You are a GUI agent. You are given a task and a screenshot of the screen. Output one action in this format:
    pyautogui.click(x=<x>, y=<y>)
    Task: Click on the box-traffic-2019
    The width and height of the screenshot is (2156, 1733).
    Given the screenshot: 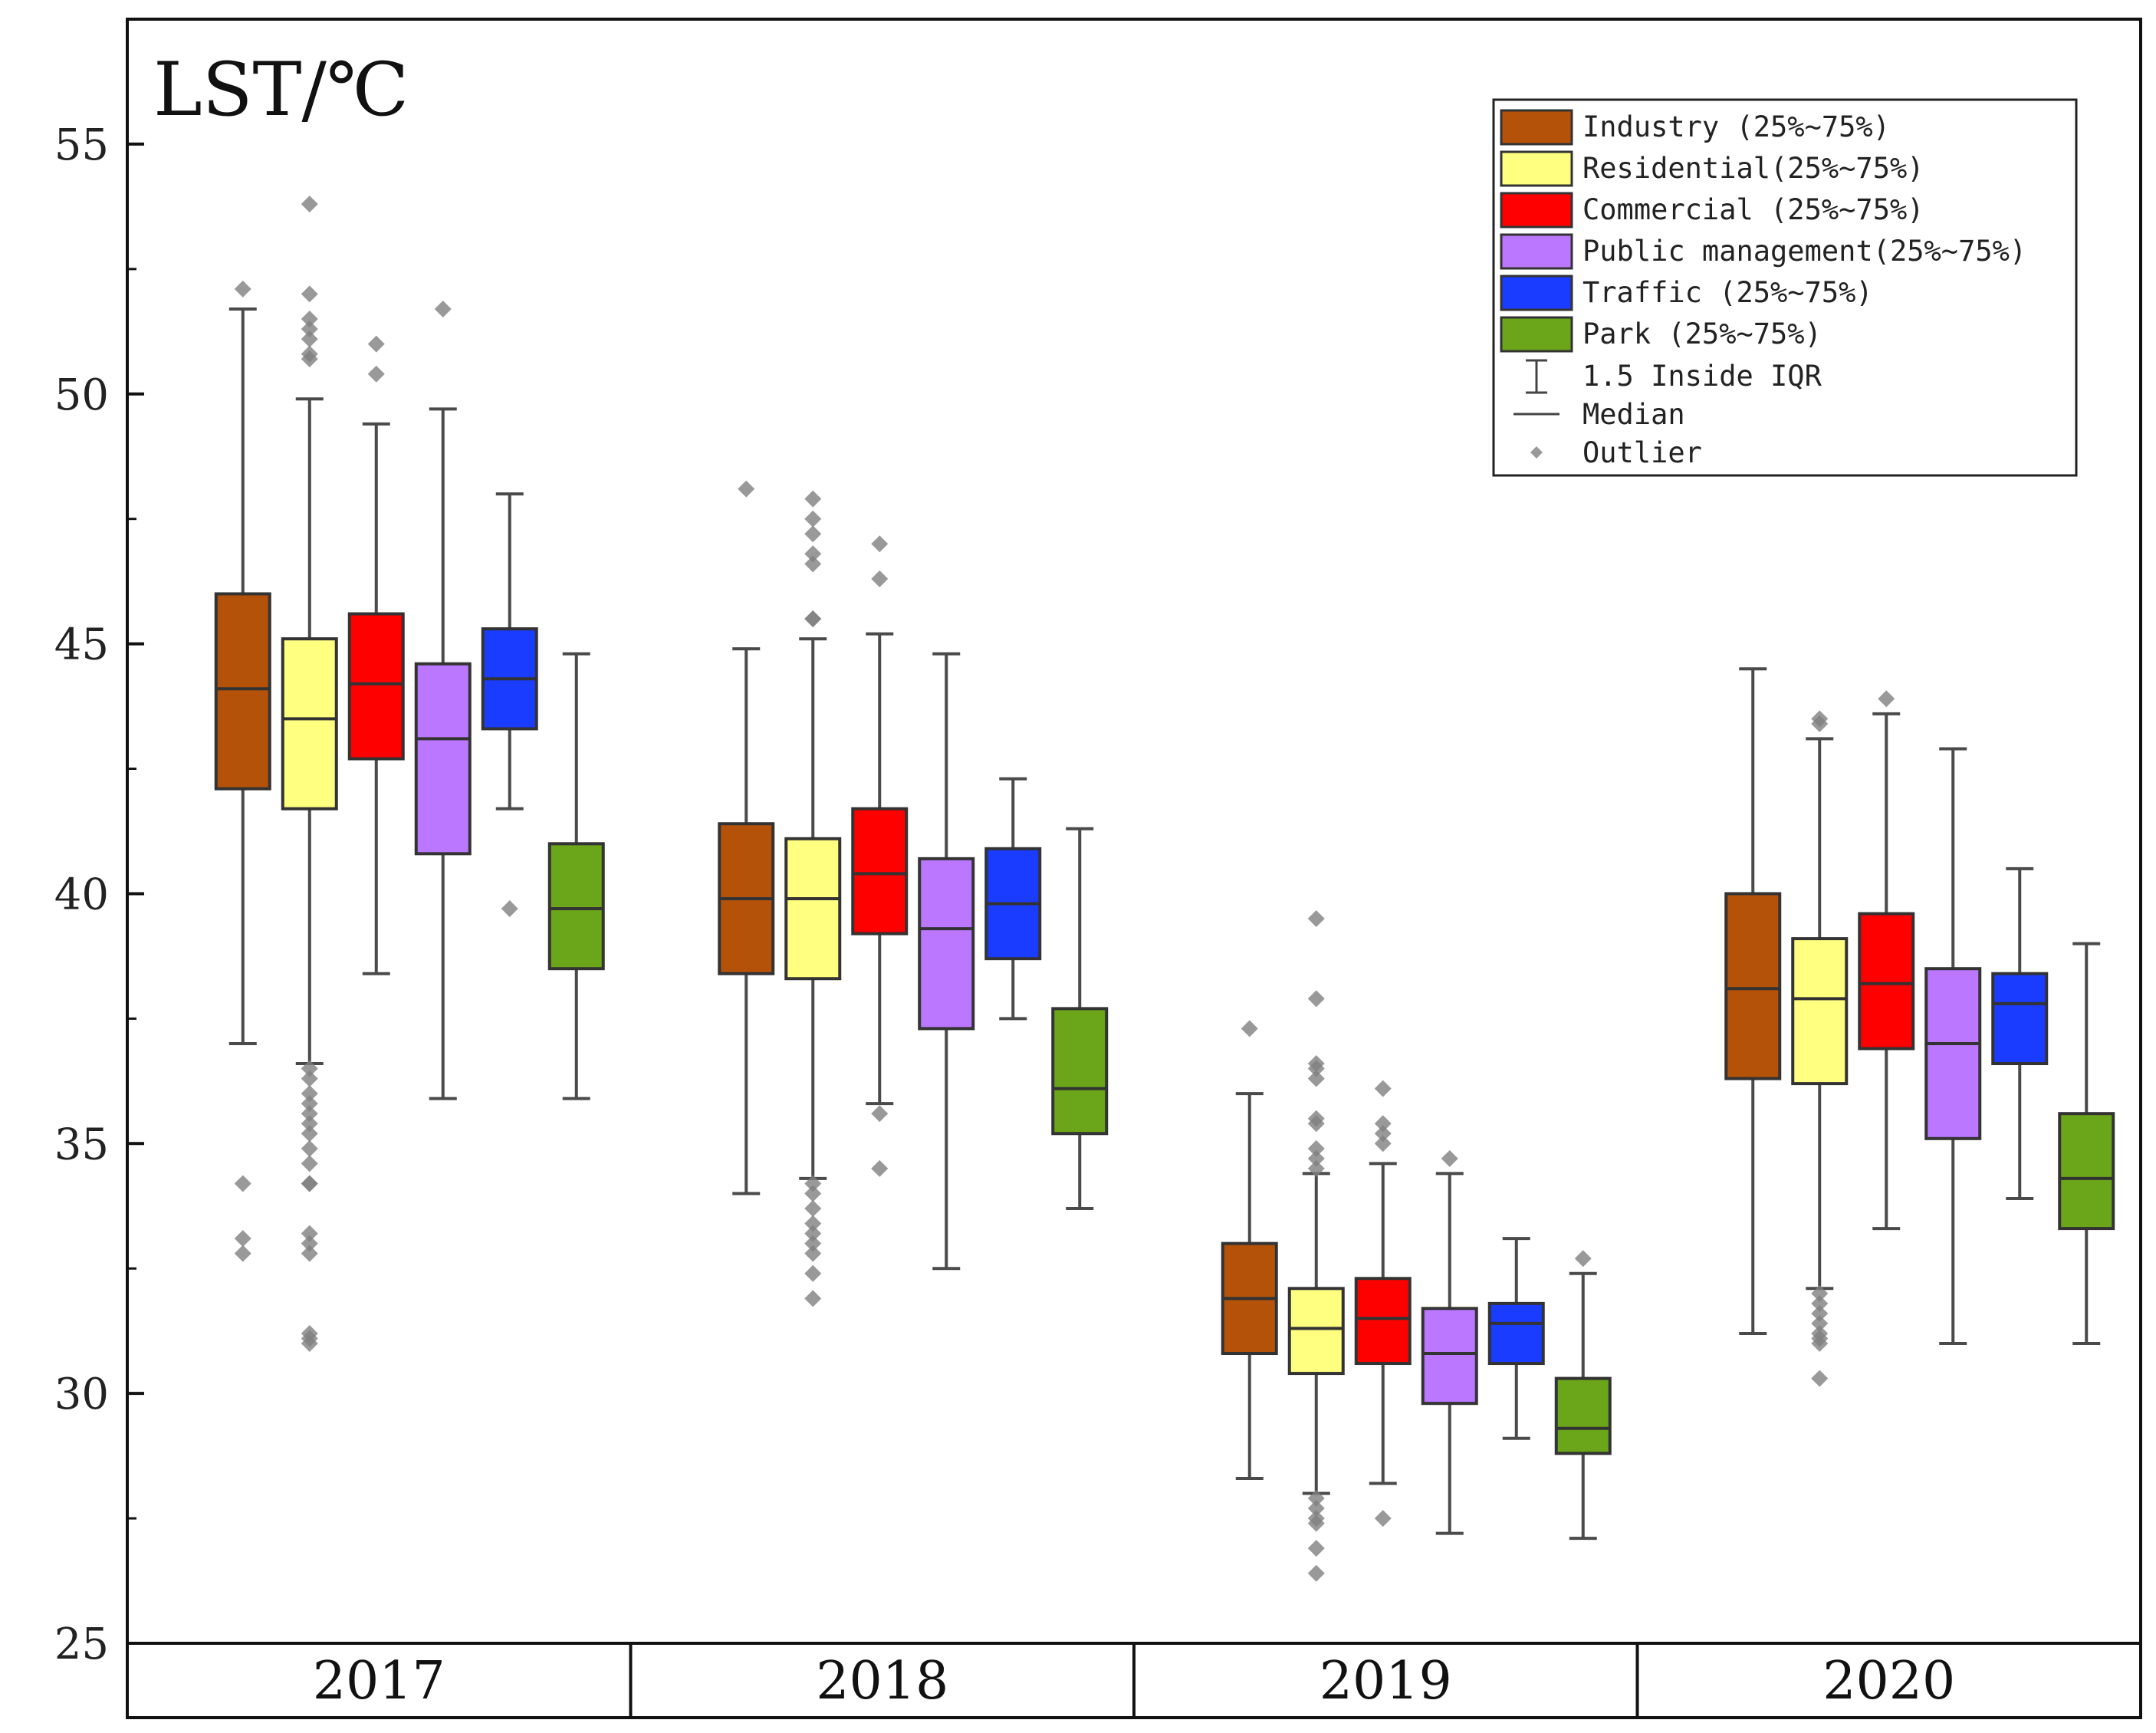 What is the action you would take?
    pyautogui.click(x=1516, y=1338)
    